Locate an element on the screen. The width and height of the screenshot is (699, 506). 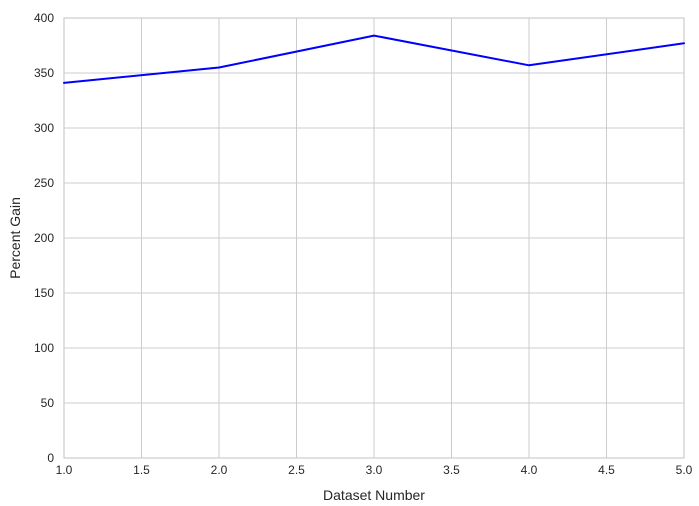
y-tick-label: 0 is located at coordinates (50, 458).